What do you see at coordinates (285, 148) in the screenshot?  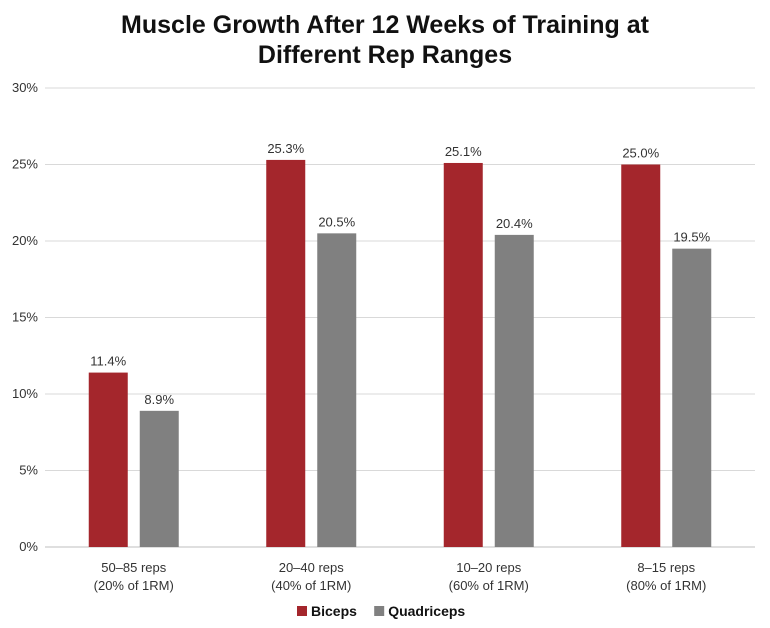 I see `data-label: 25.3%` at bounding box center [285, 148].